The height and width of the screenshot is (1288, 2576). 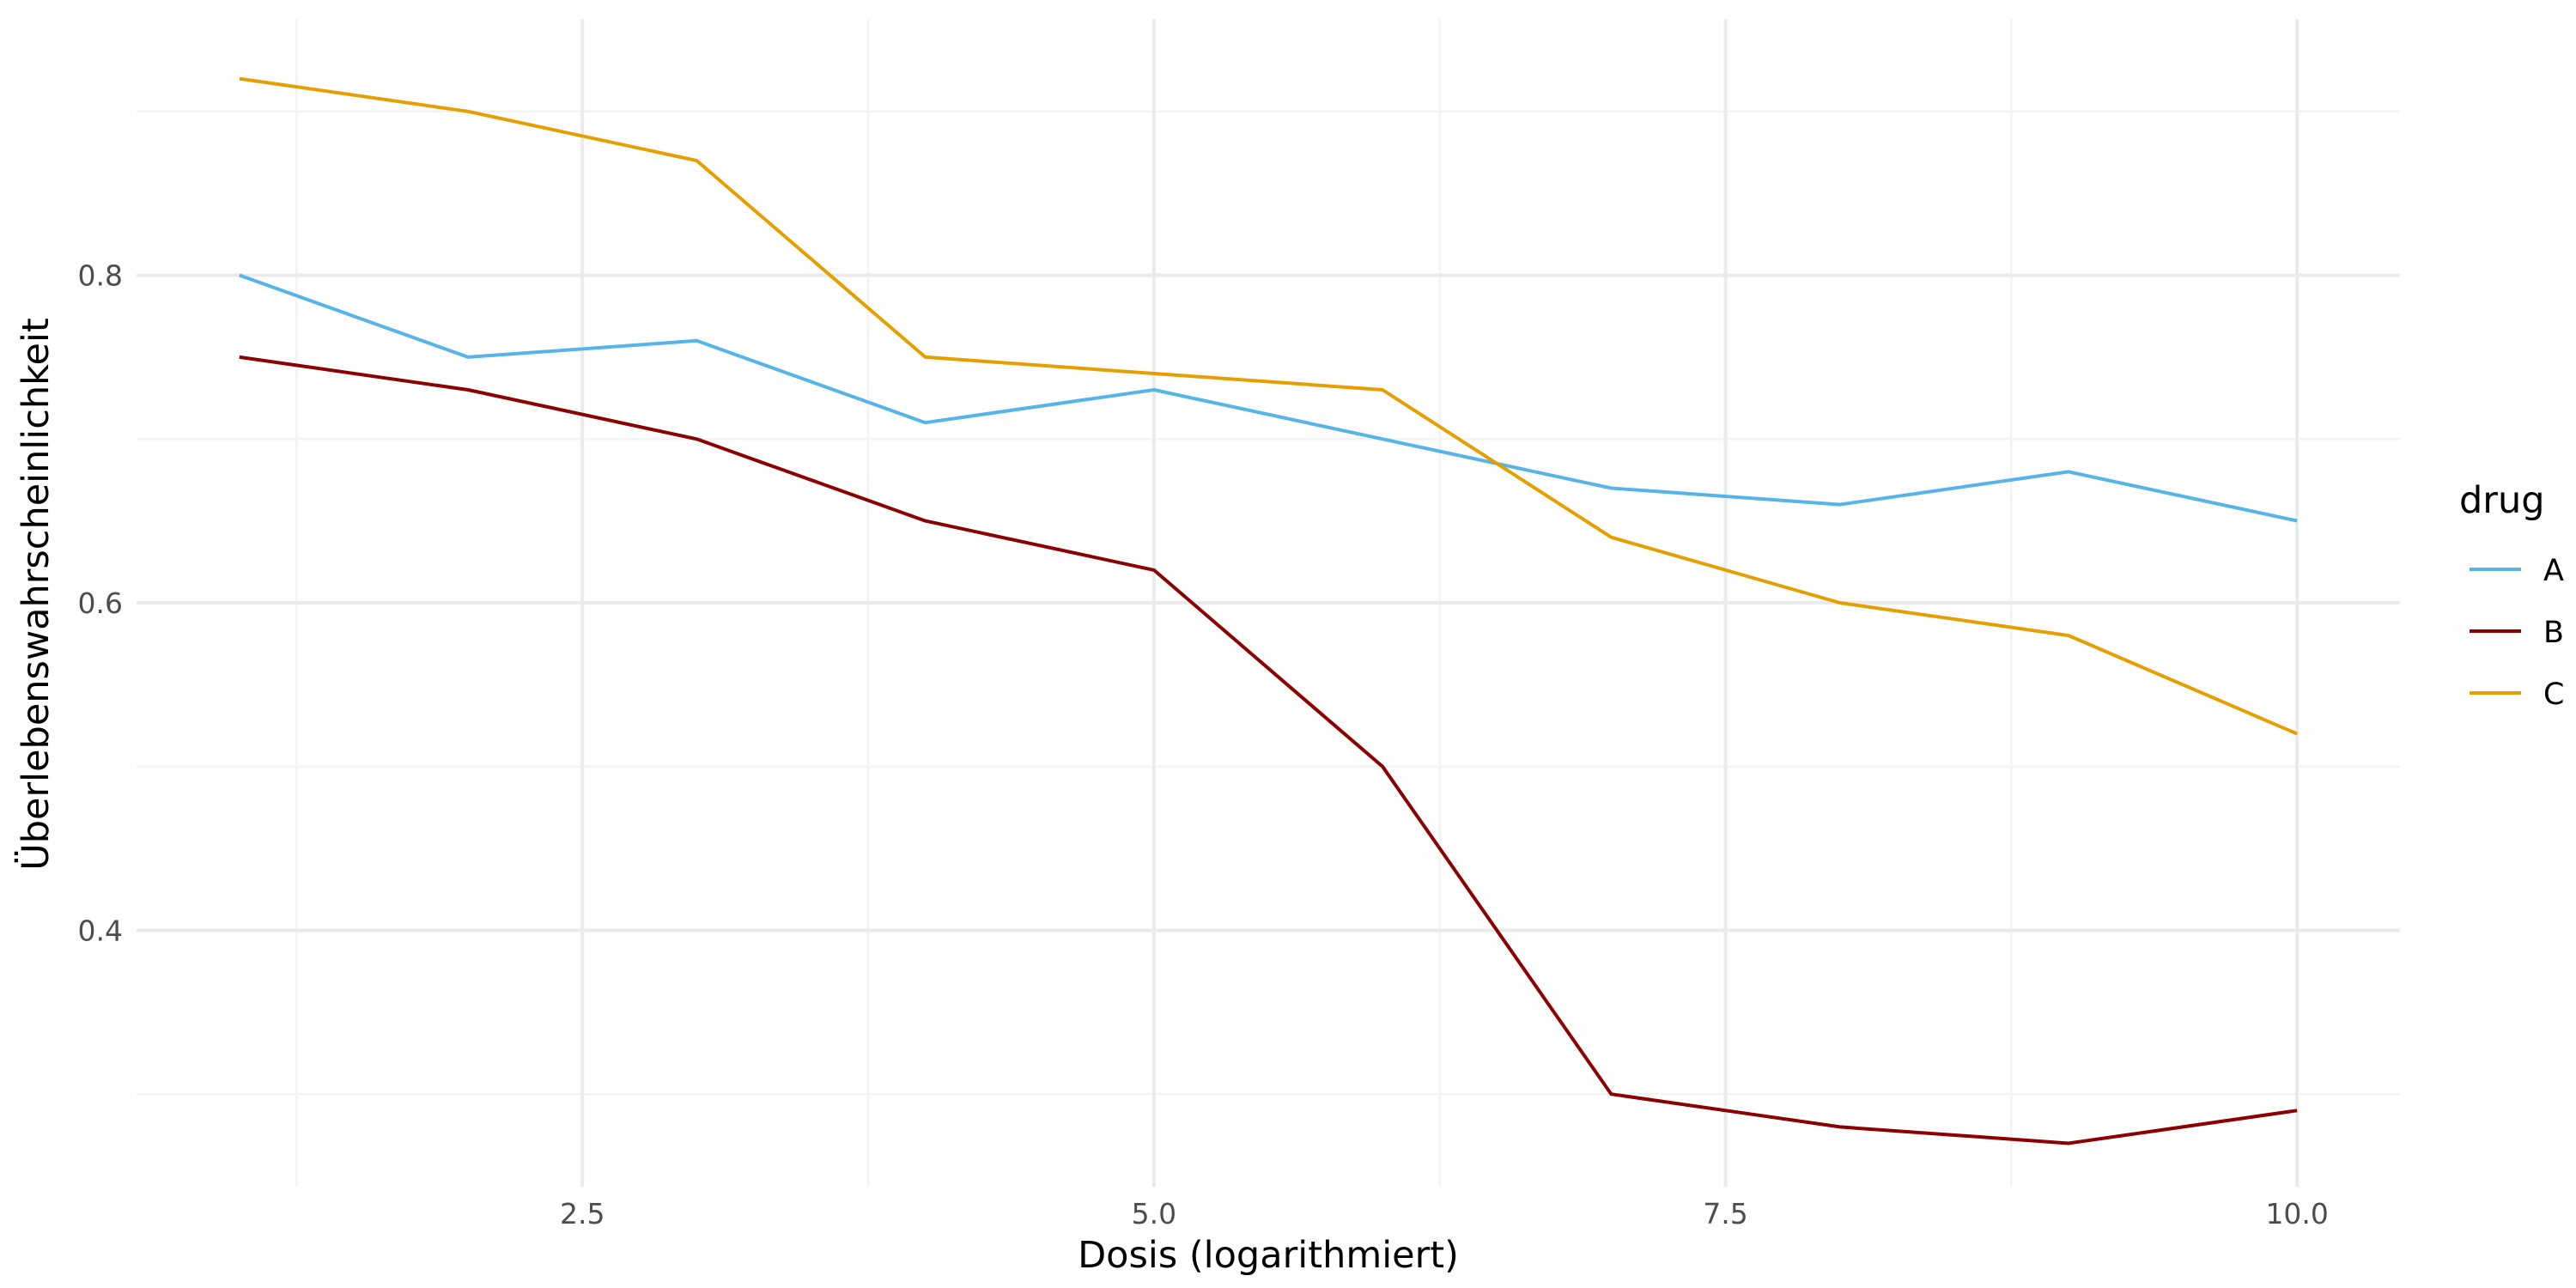 I want to click on x-tick-label: 5.0, so click(x=1154, y=1213).